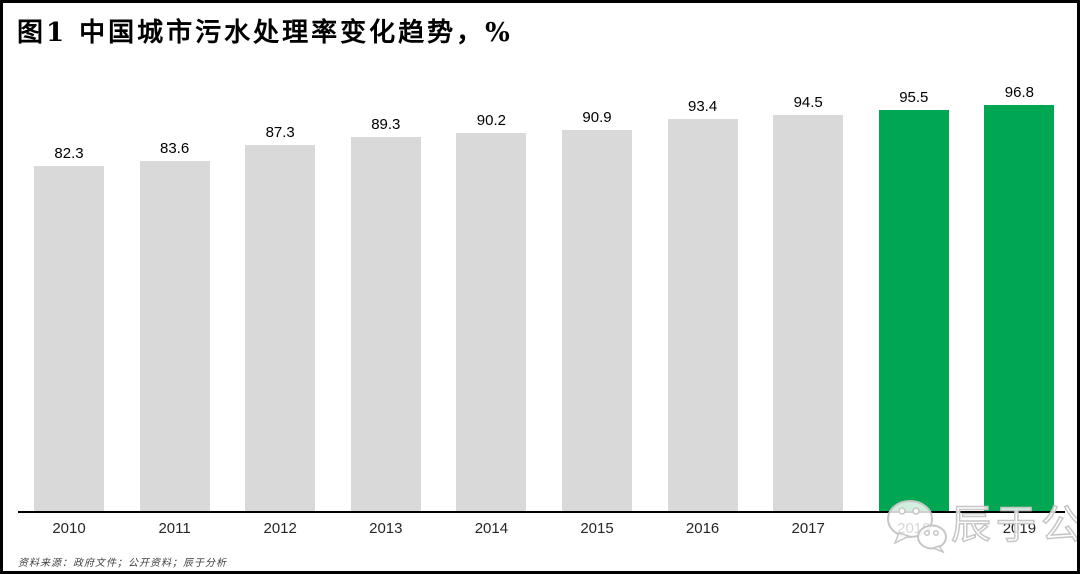 Image resolution: width=1080 pixels, height=574 pixels. Describe the element at coordinates (280, 528) in the screenshot. I see `x-axis-label: 2012` at that location.